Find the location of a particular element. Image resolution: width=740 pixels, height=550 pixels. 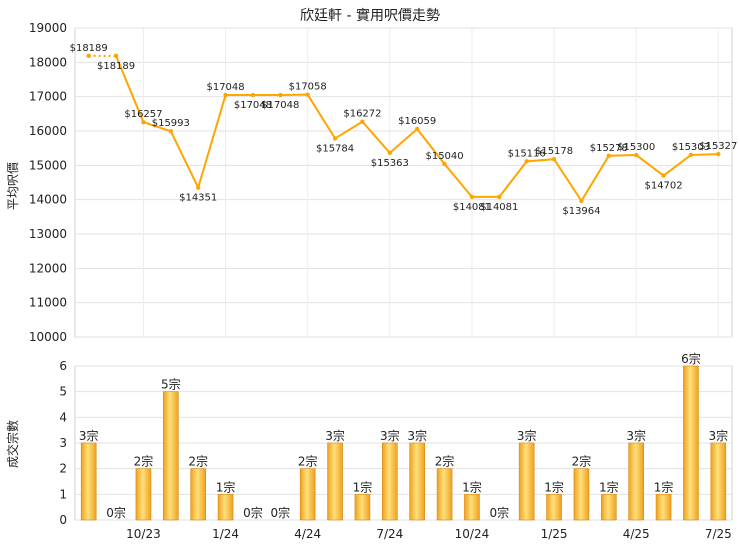

price-data-label: $16272 is located at coordinates (362, 114).